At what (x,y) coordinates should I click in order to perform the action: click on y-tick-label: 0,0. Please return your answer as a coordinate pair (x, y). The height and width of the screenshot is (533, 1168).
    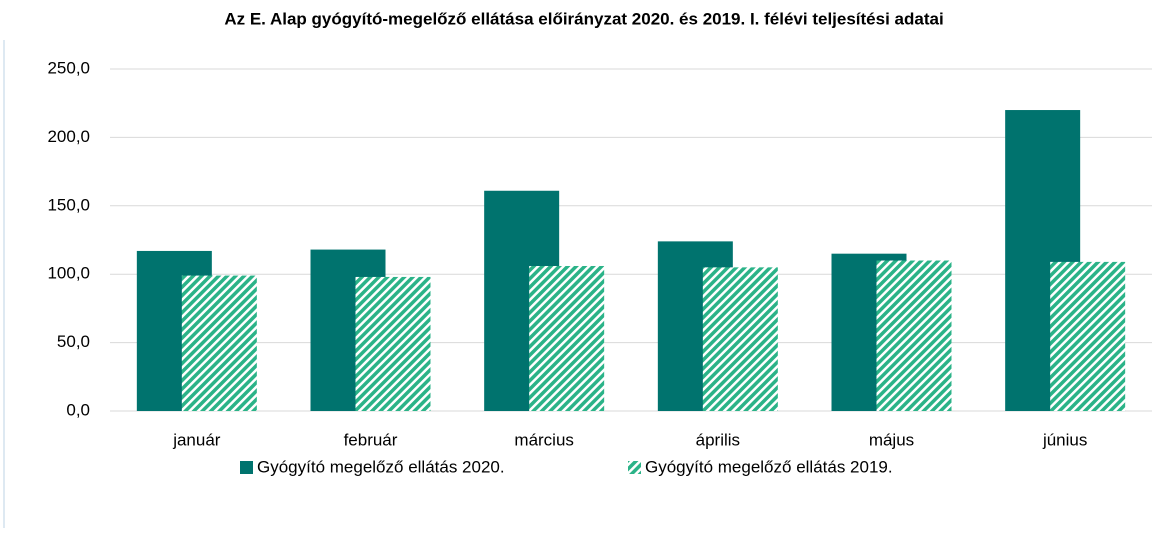
    Looking at the image, I should click on (78, 409).